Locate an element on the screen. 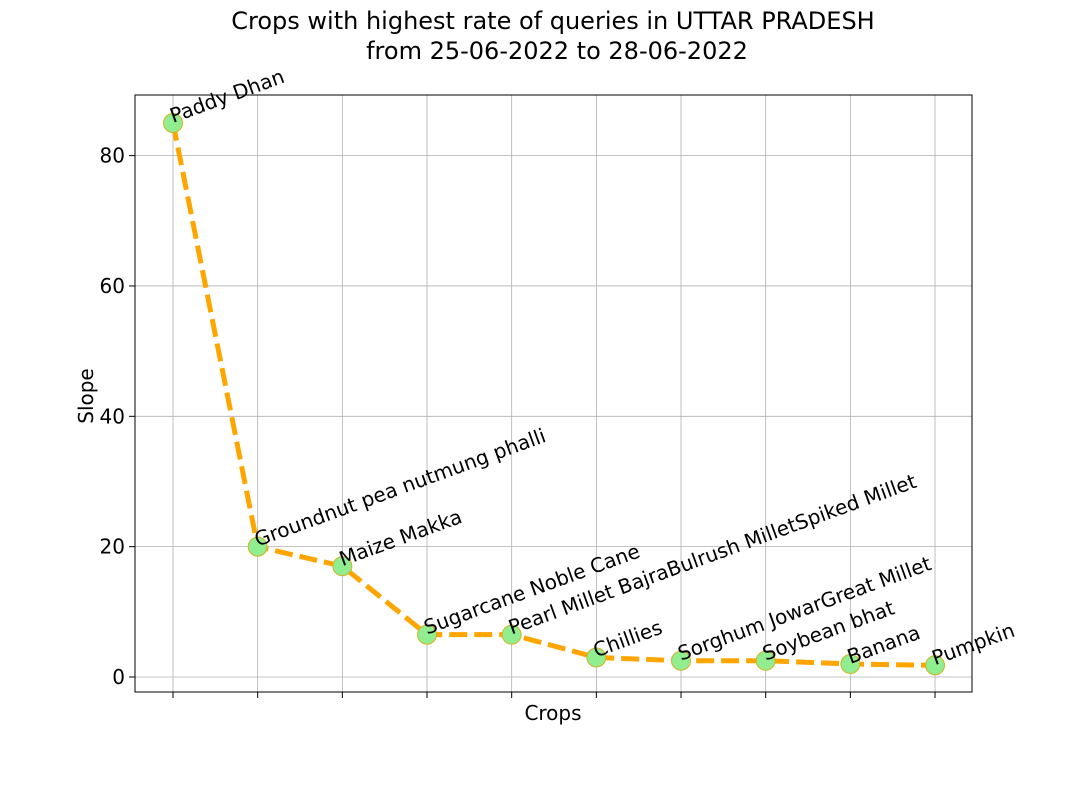 The width and height of the screenshot is (1080, 792). y-tick-label: 20 is located at coordinates (112, 547).